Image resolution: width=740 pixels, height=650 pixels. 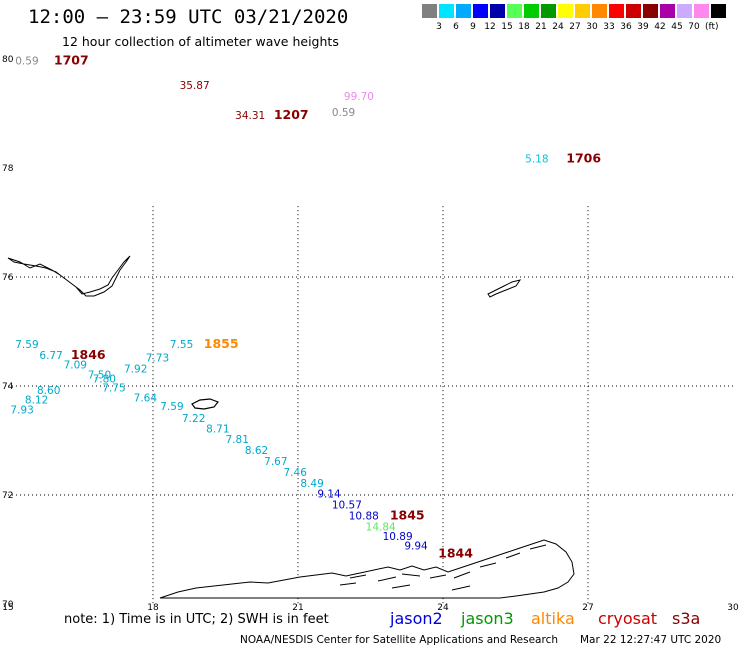 I want to click on lon-tick-label: 24, so click(x=443, y=608).